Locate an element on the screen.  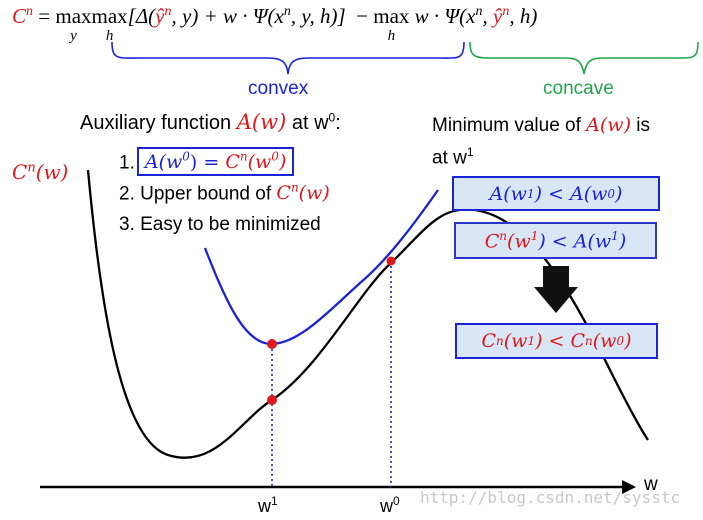
list-item-3: 3. Easy to be minimized is located at coordinates (220, 224).